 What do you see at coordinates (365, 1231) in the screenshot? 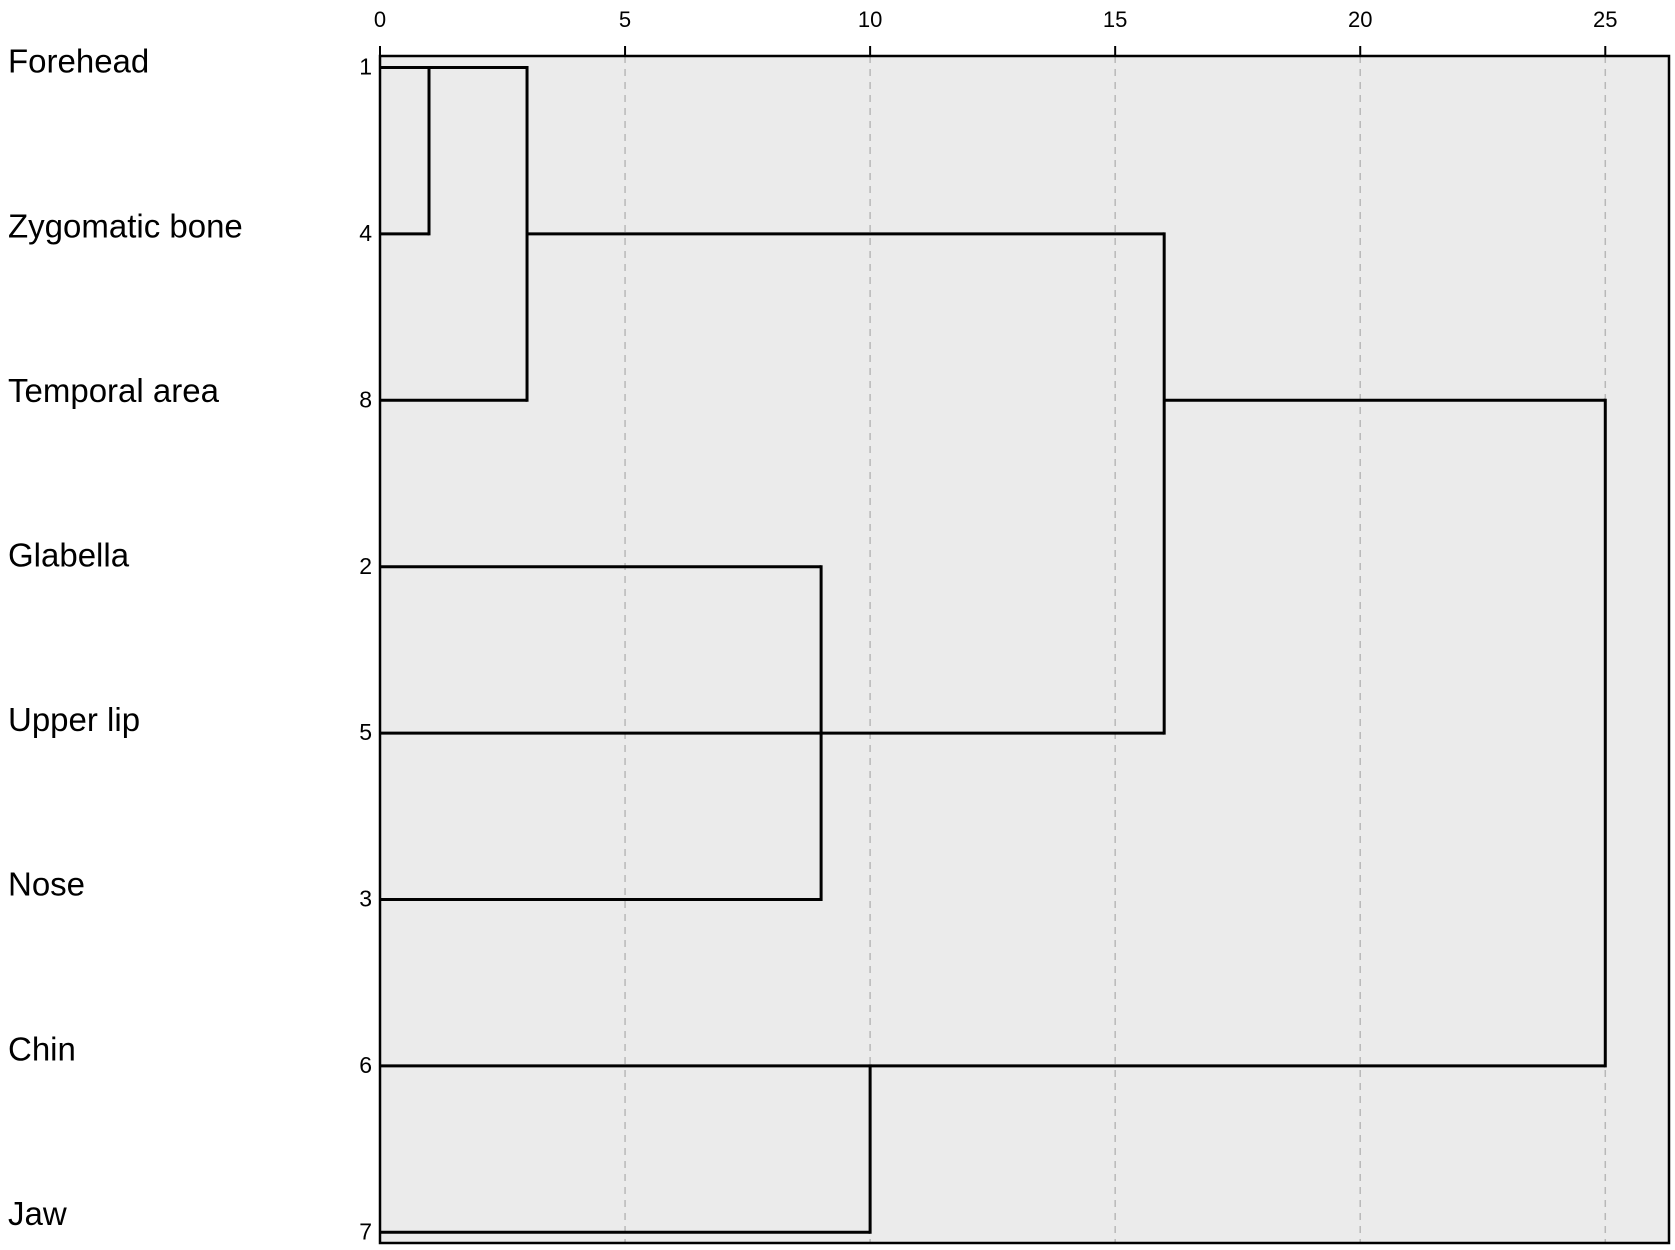
I see `leaf-id: 7` at bounding box center [365, 1231].